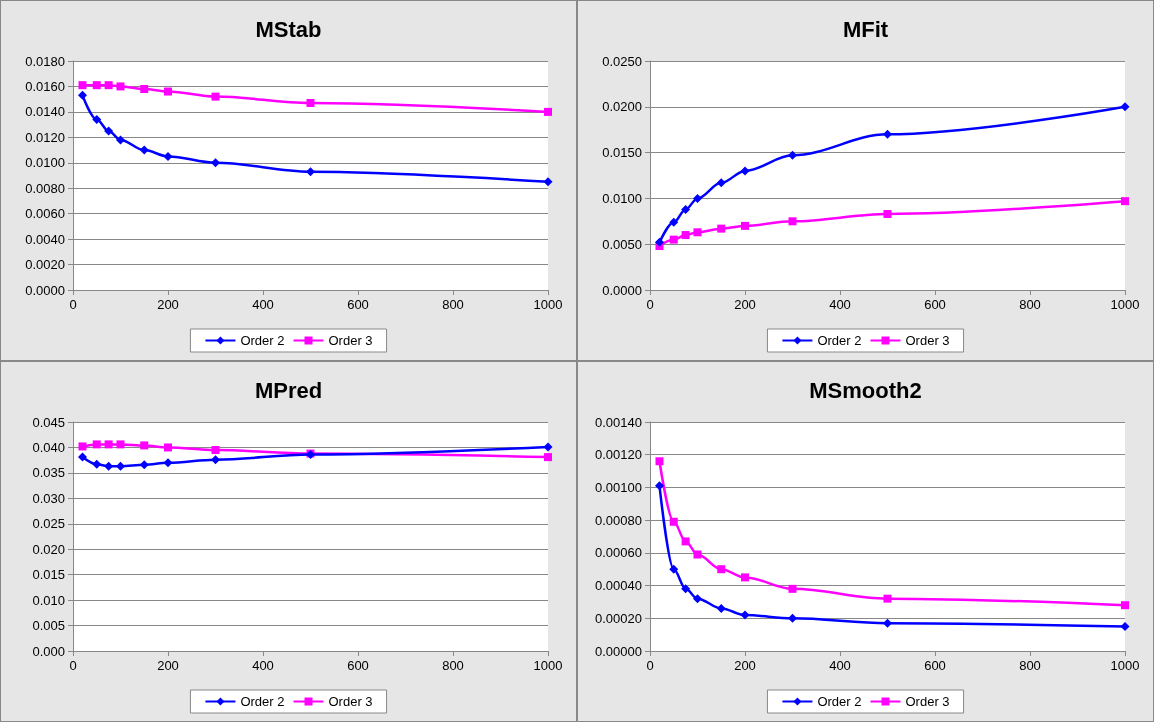 The width and height of the screenshot is (1154, 722). Describe the element at coordinates (622, 244) in the screenshot. I see `y-tick-label: 0.0050` at that location.